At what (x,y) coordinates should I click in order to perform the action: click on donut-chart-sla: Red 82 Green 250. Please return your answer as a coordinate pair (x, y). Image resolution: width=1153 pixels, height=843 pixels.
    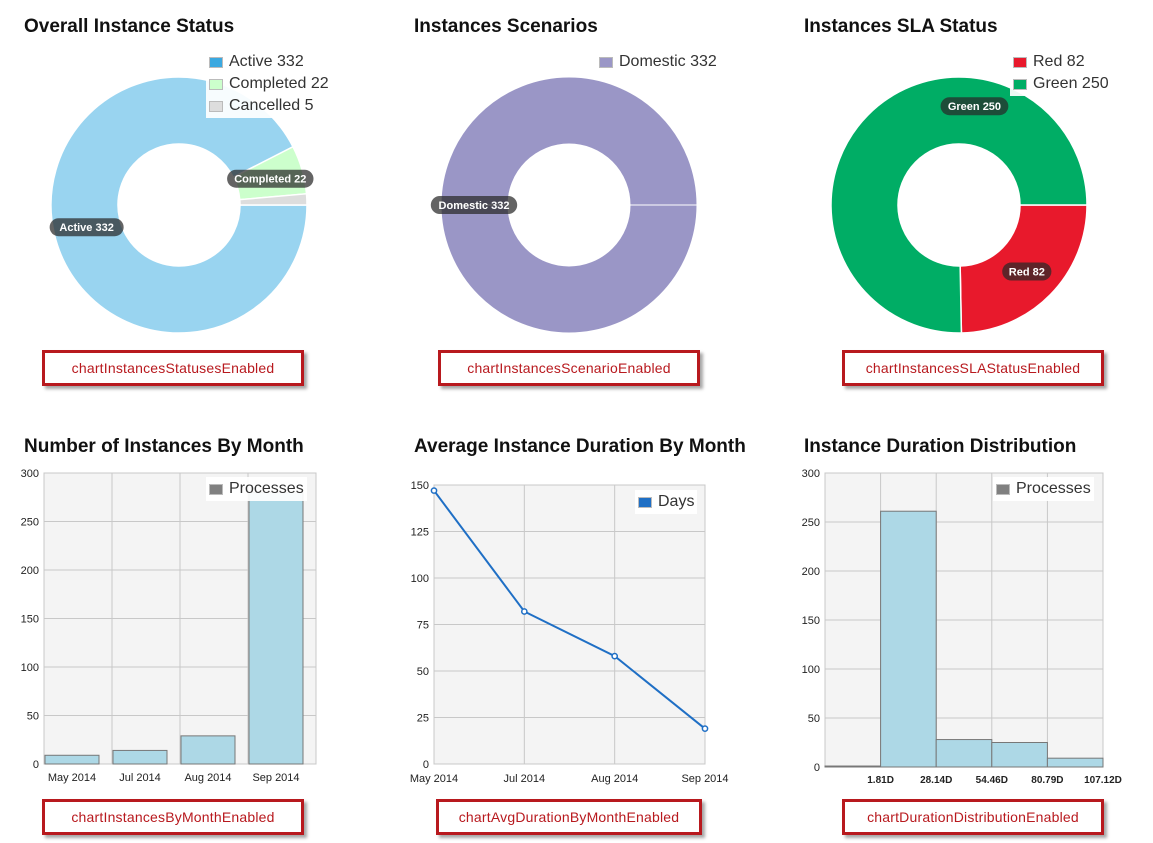
    Looking at the image, I should click on (959, 205).